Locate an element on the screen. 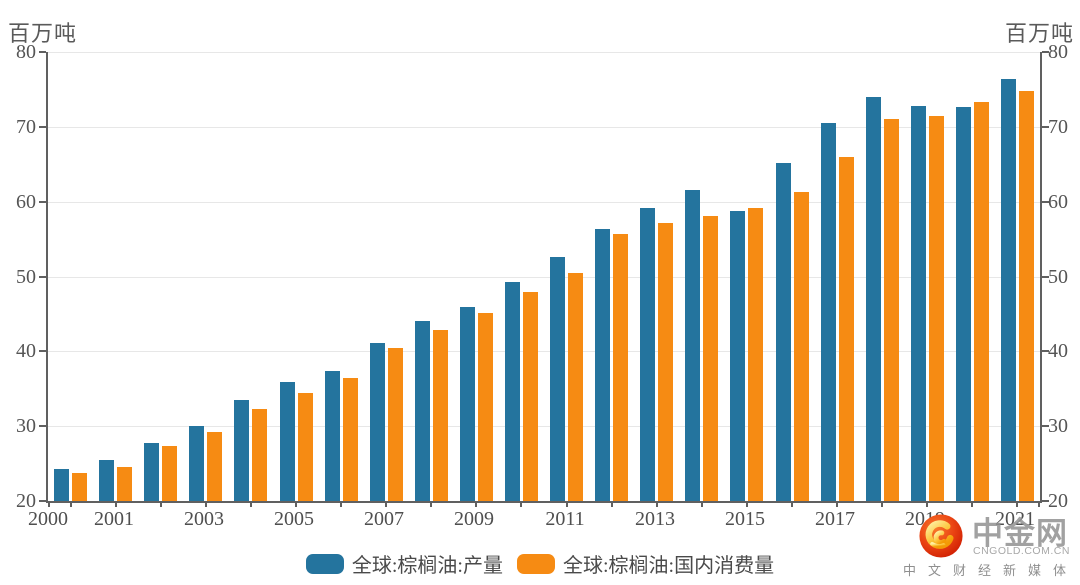 This screenshot has width=1080, height=585. bar-production-2004 is located at coordinates (241, 450).